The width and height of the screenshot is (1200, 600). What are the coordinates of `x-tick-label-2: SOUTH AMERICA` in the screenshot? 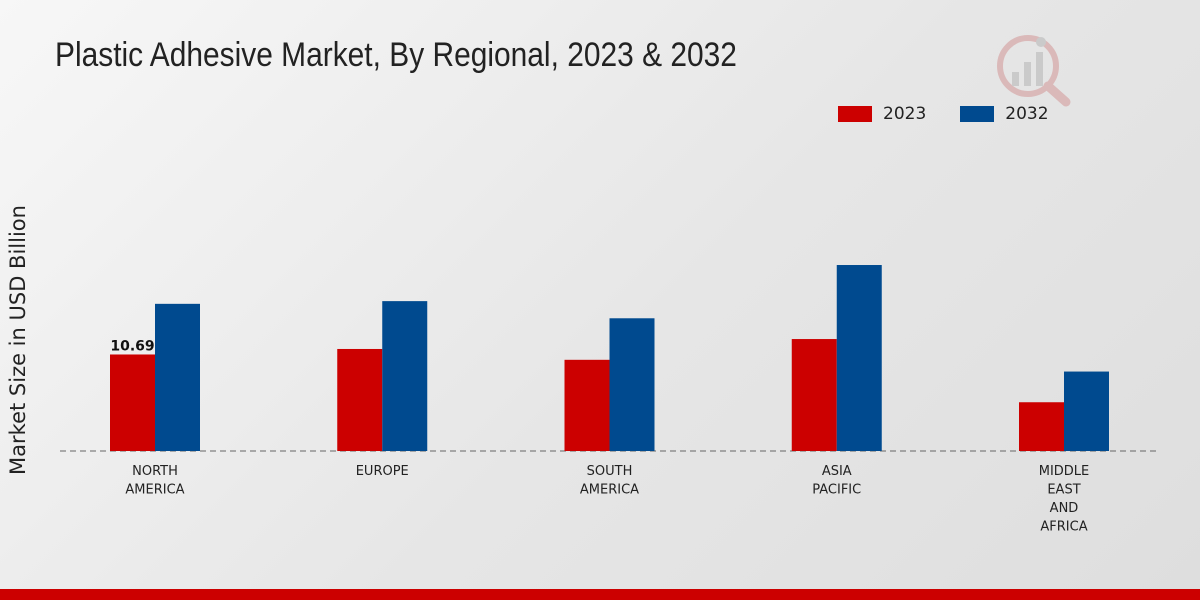 It's located at (609, 481).